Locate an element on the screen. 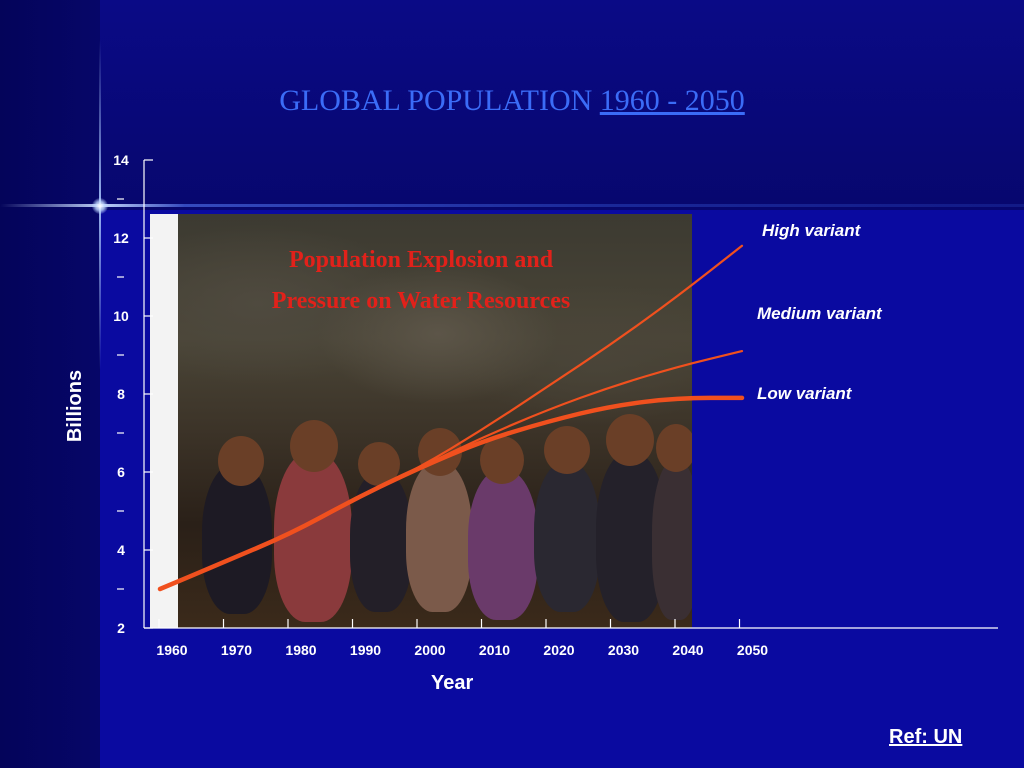  series-line-low-variant is located at coordinates (451, 493).